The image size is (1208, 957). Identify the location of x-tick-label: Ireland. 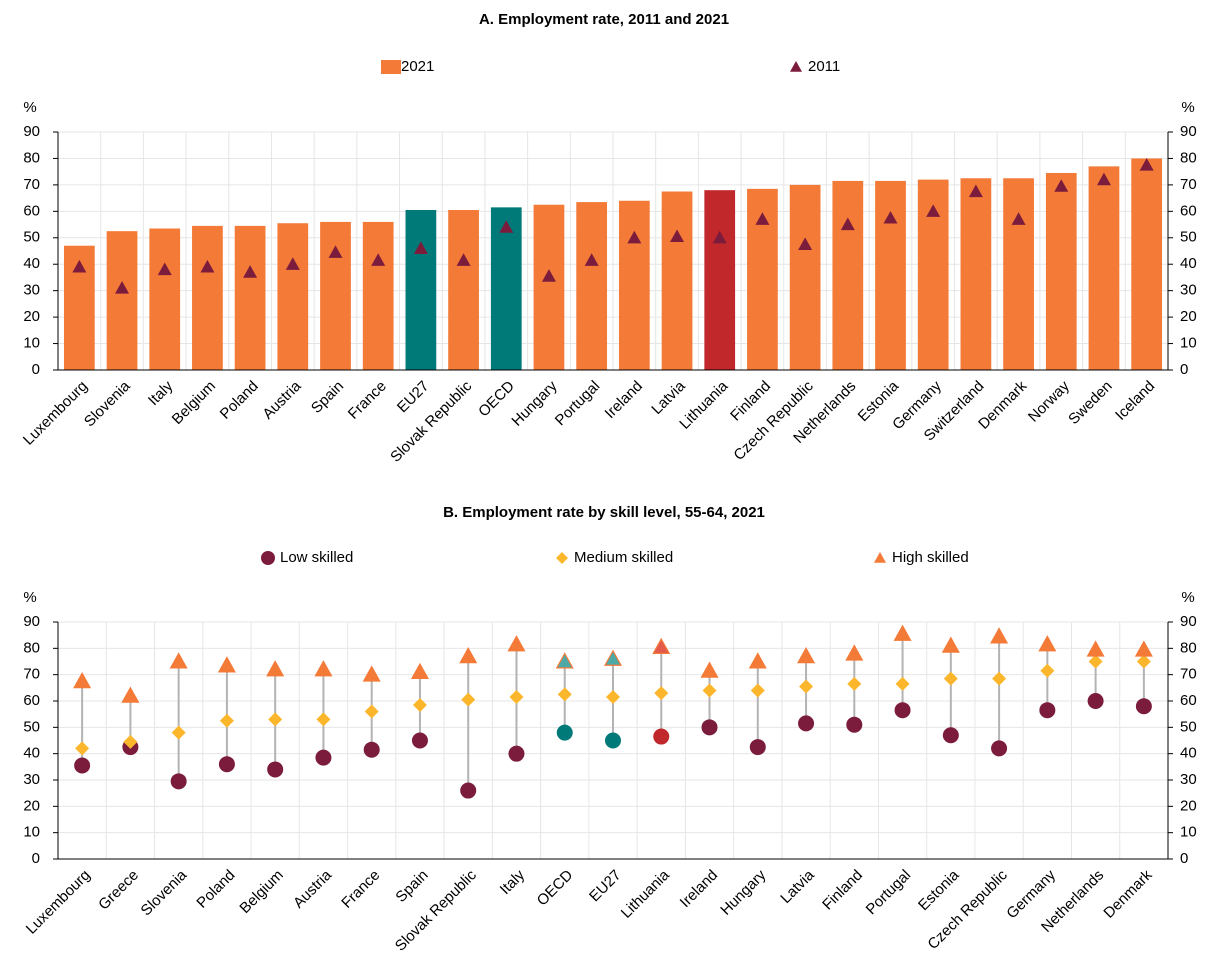
(699, 889).